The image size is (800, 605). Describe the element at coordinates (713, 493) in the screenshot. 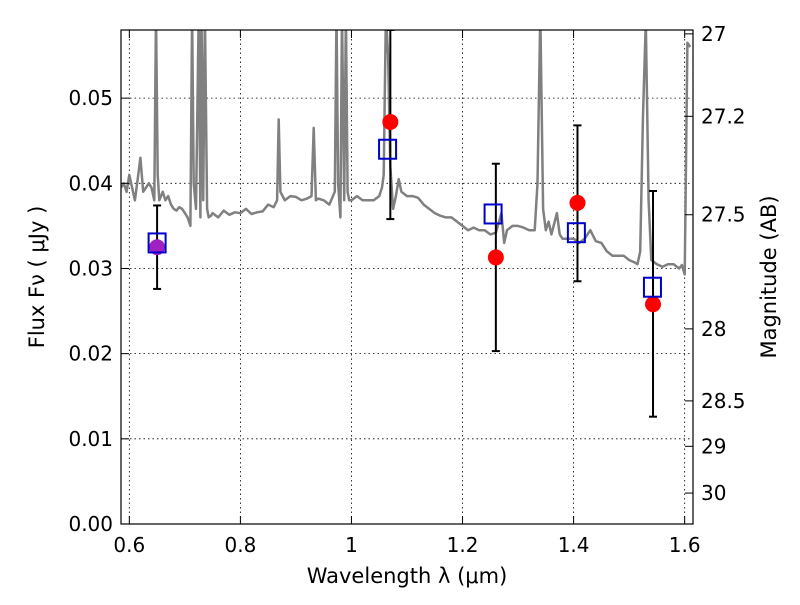

I see `mag-tick-label: 30` at that location.